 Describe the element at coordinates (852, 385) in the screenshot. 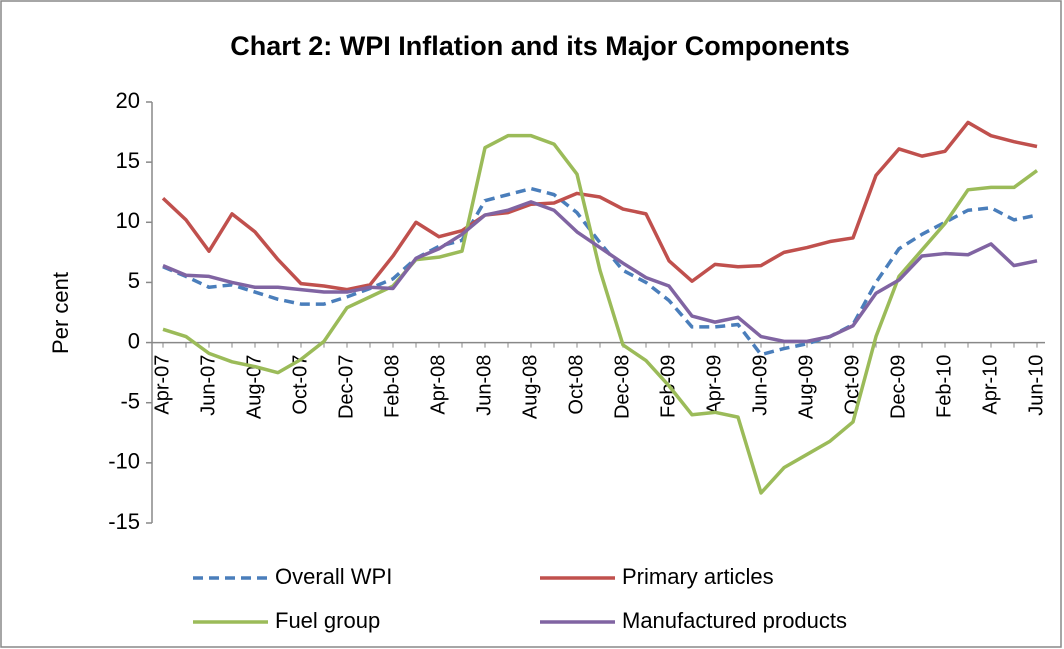

I see `x-tick-label: Oct-09` at that location.